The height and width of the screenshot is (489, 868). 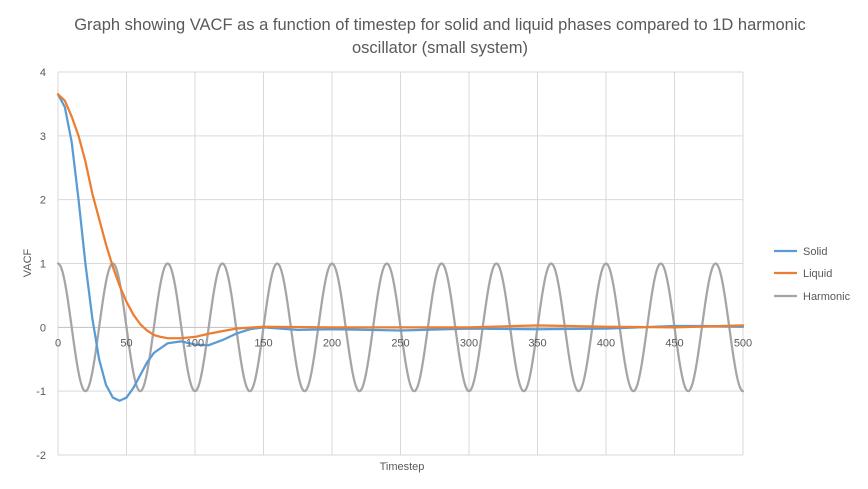 I want to click on x-tick-label: 250, so click(x=400, y=343).